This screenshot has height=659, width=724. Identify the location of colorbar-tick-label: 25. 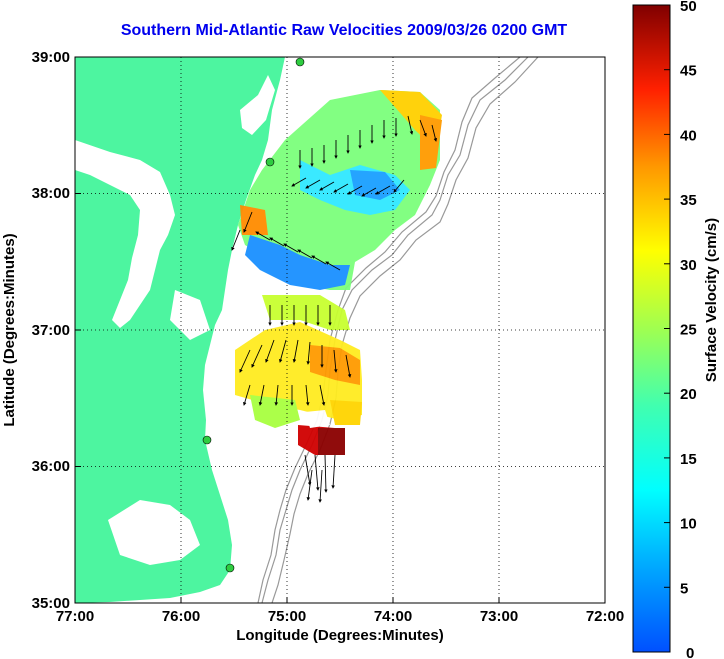
(688, 330).